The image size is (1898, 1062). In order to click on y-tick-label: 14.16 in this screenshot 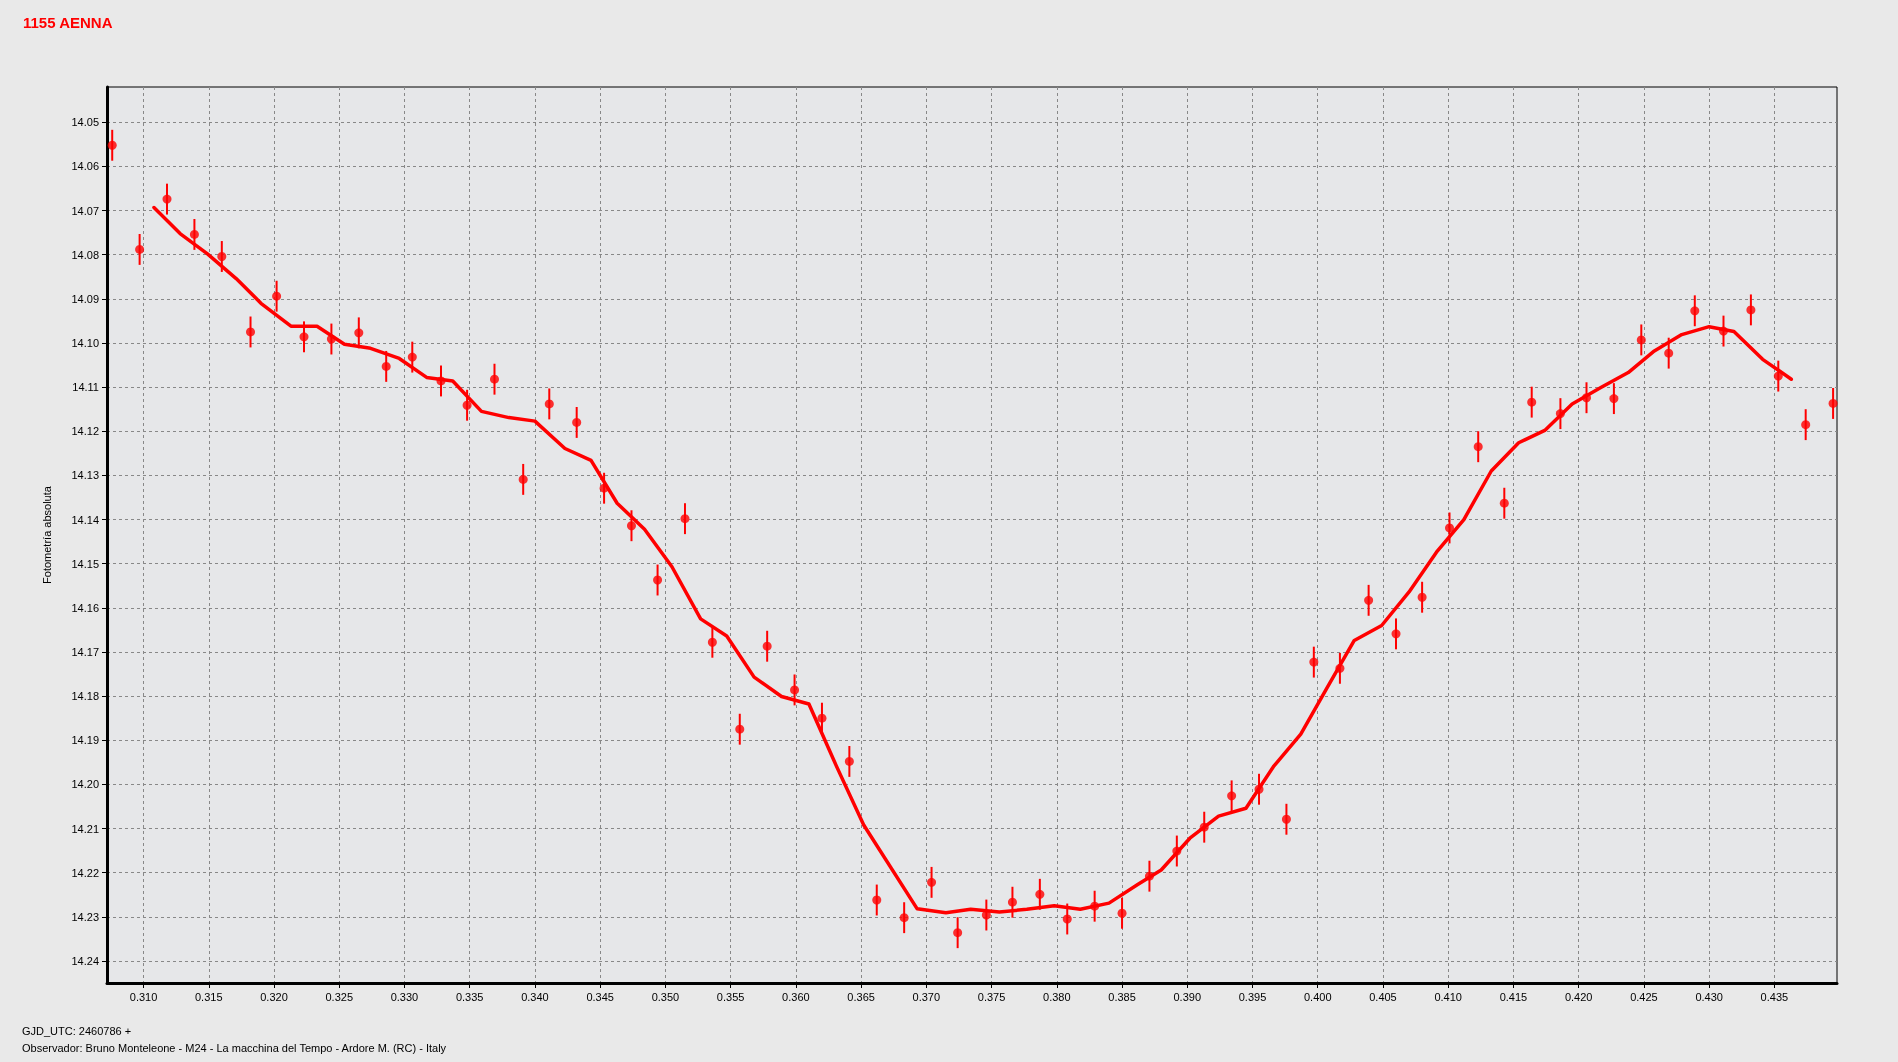, I will do `click(85, 607)`.